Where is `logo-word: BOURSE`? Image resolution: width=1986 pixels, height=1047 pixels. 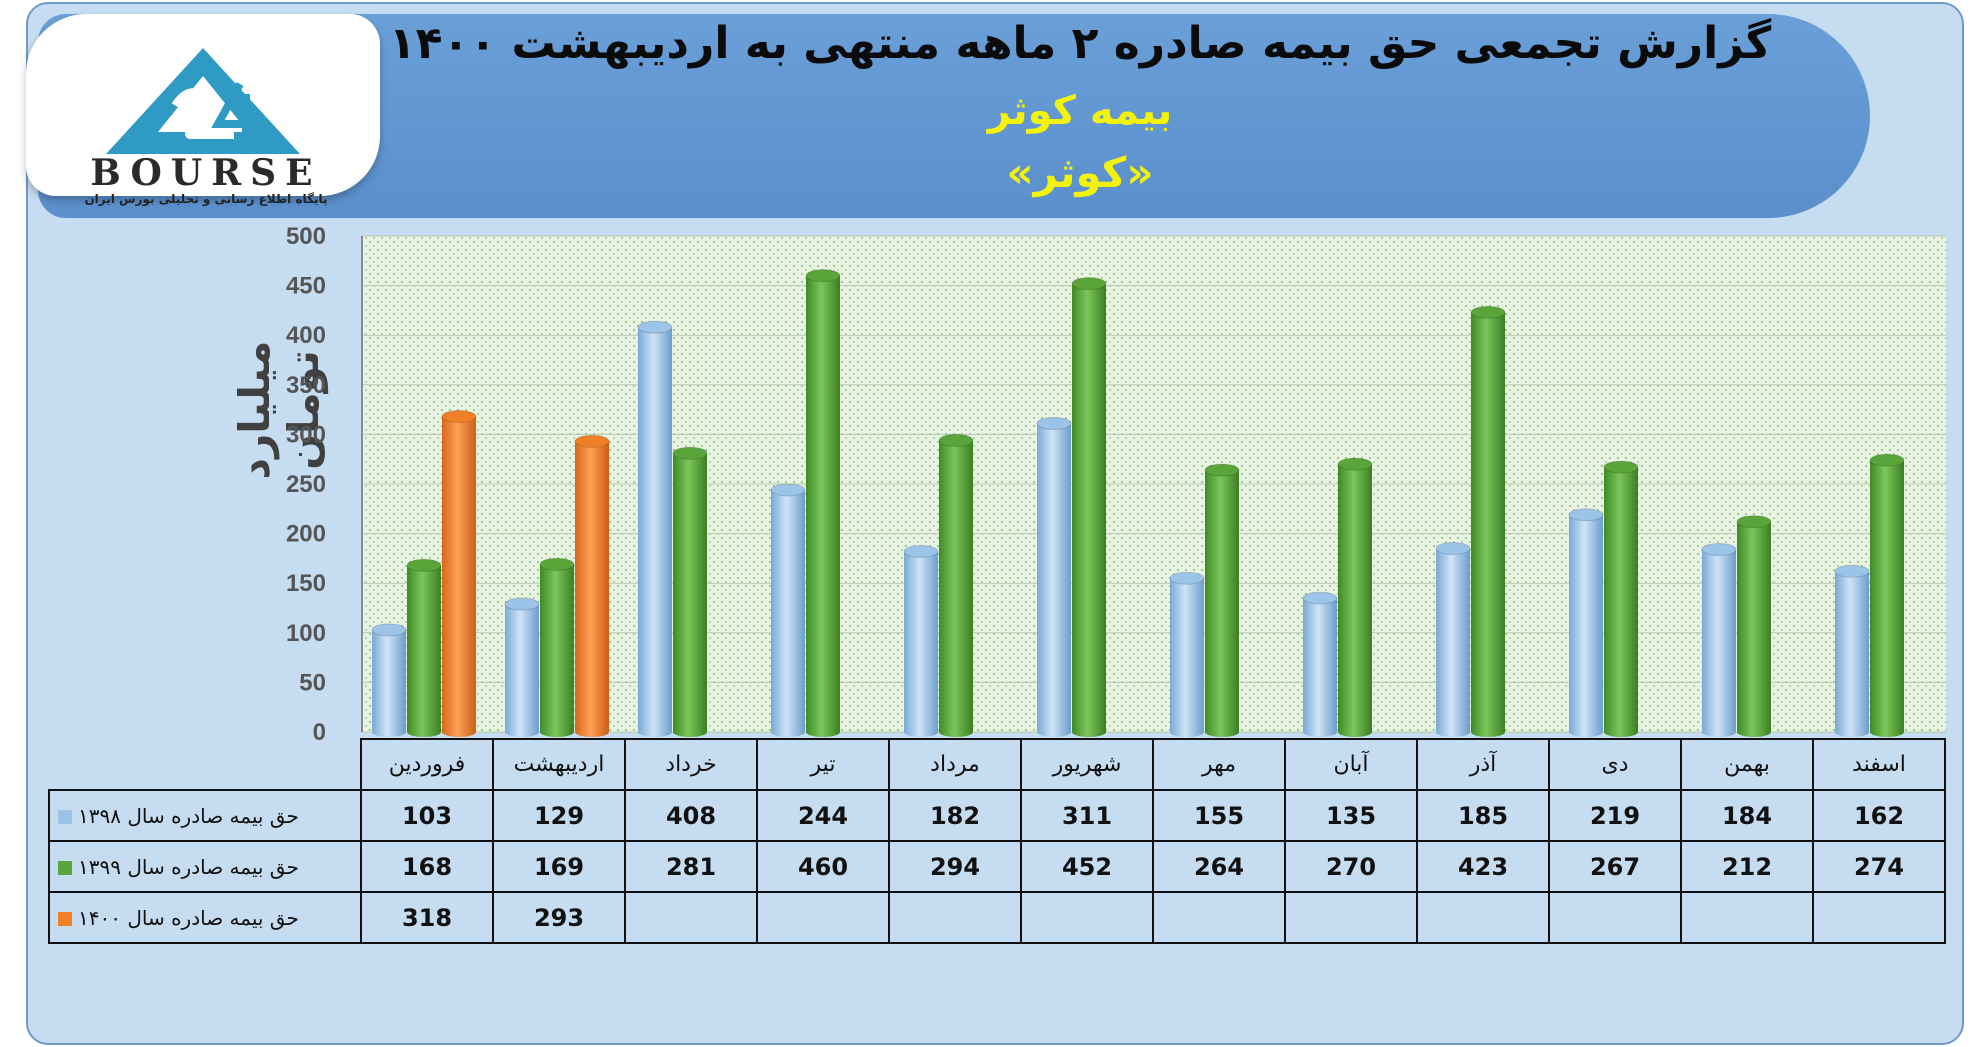 logo-word: BOURSE is located at coordinates (206, 173).